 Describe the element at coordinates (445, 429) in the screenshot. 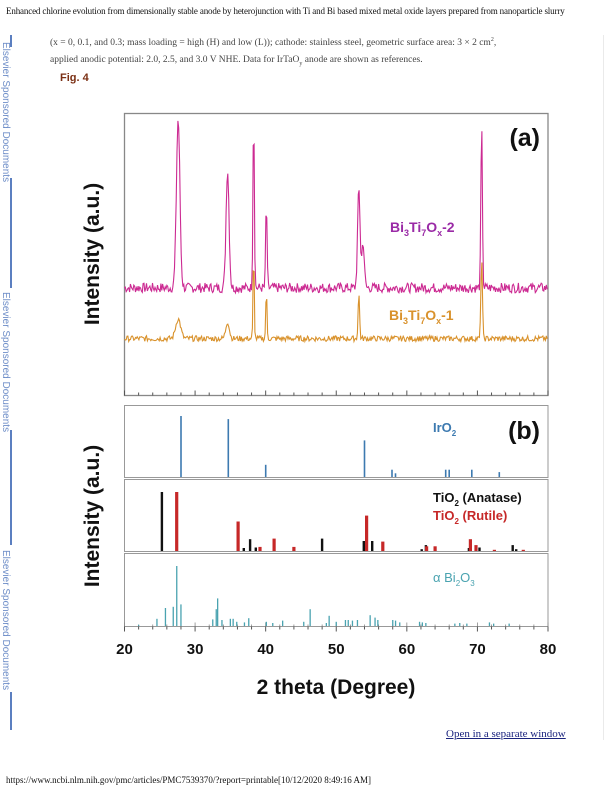

I see `legend-iro2: IrO2` at that location.